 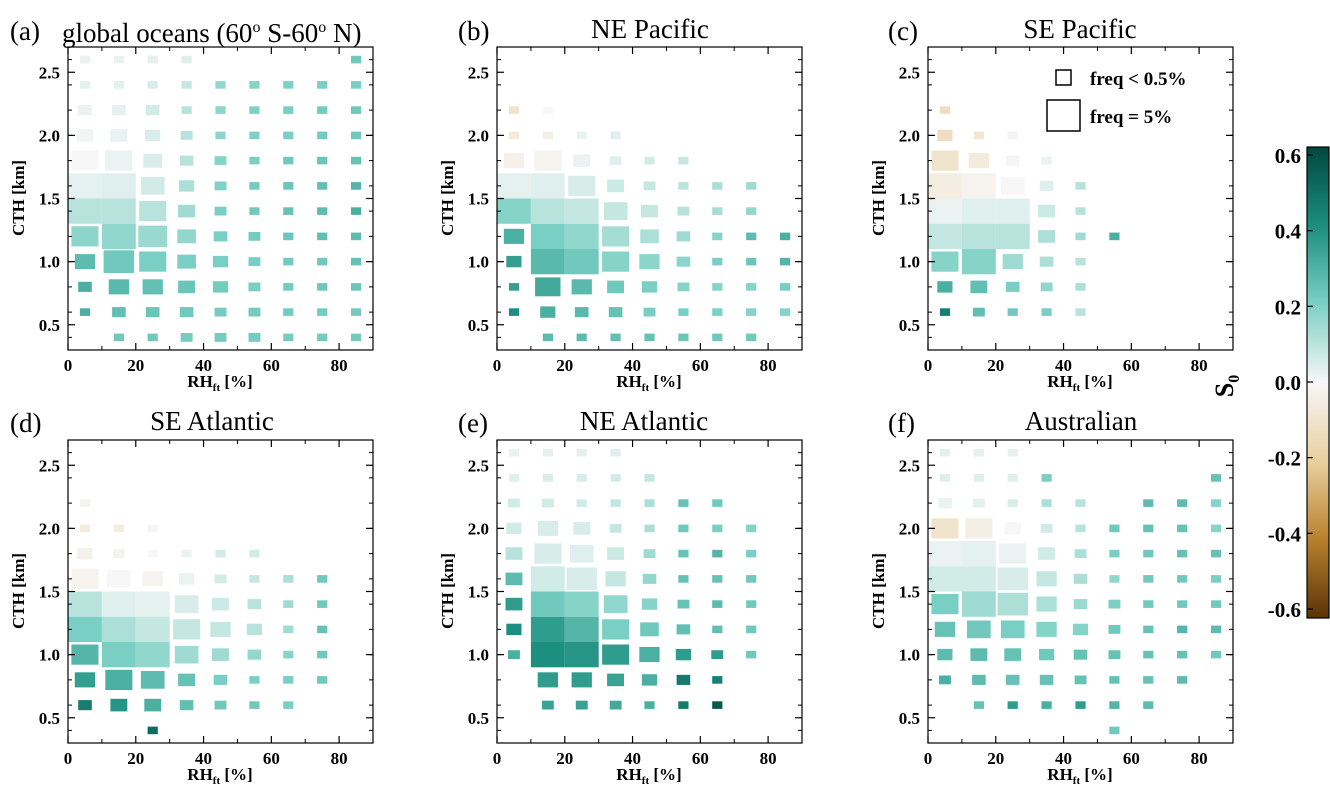 What do you see at coordinates (25, 31) in the screenshot?
I see `panel-a-letter: (a)` at bounding box center [25, 31].